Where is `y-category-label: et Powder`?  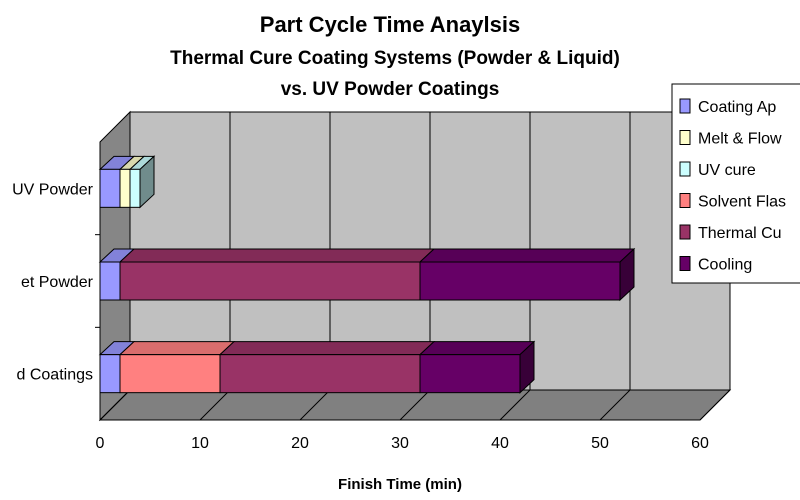 y-category-label: et Powder is located at coordinates (57, 282).